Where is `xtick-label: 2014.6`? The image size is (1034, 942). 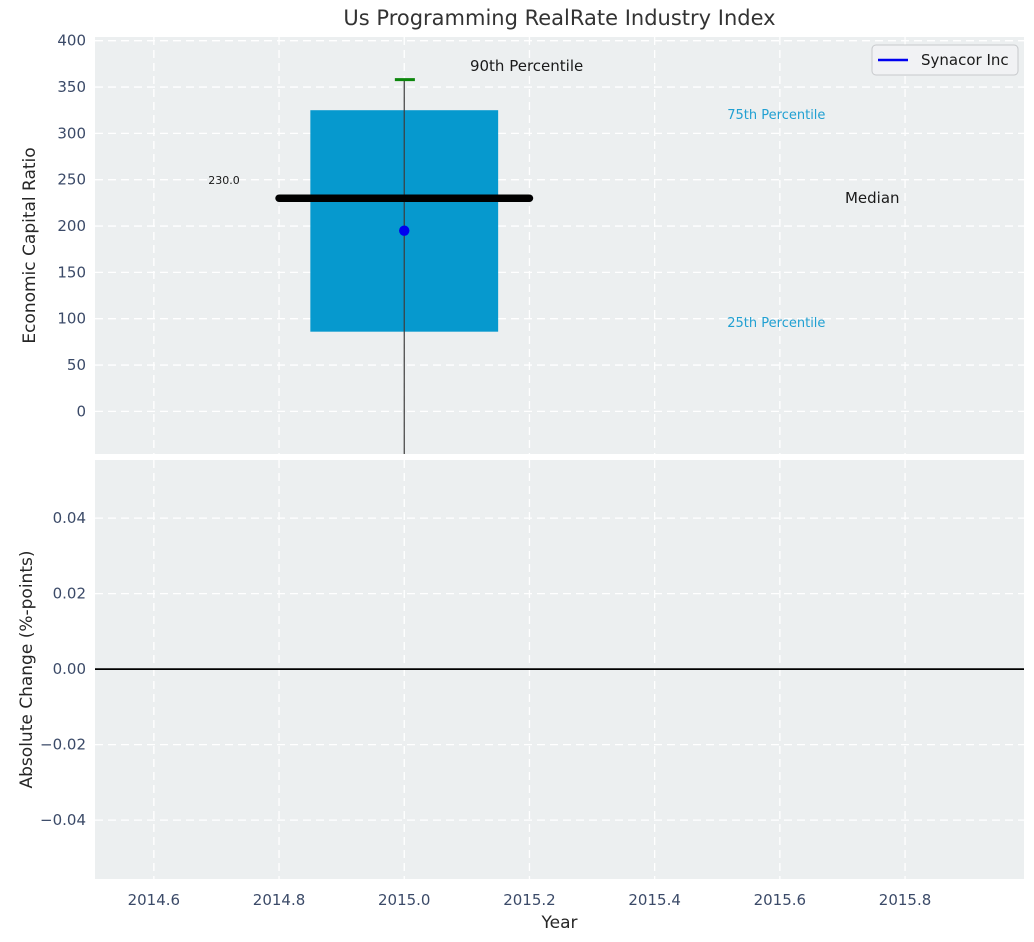
xtick-label: 2014.6 is located at coordinates (154, 900).